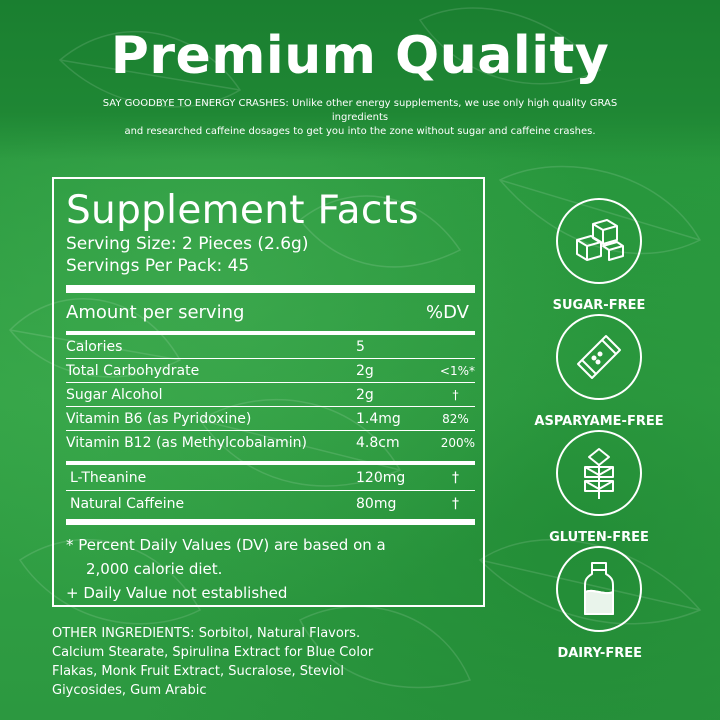 Image resolution: width=720 pixels, height=720 pixels. What do you see at coordinates (378, 443) in the screenshot?
I see `nutrient-amount: 4.8cm` at bounding box center [378, 443].